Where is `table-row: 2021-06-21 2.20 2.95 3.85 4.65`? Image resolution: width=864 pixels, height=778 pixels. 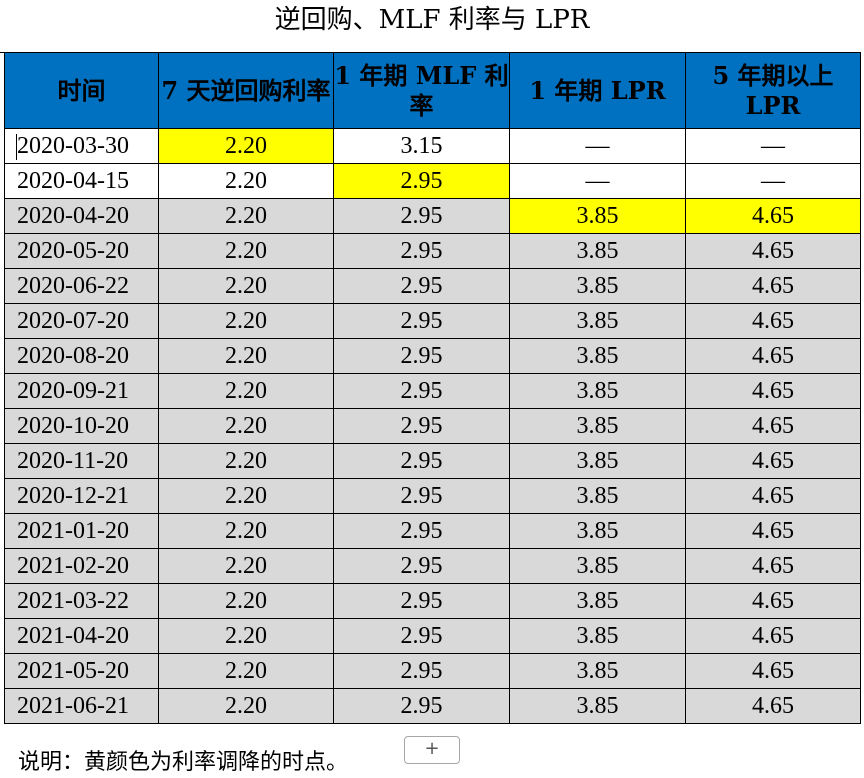
table-row: 2021-06-21 2.20 2.95 3.85 4.65 is located at coordinates (432, 706).